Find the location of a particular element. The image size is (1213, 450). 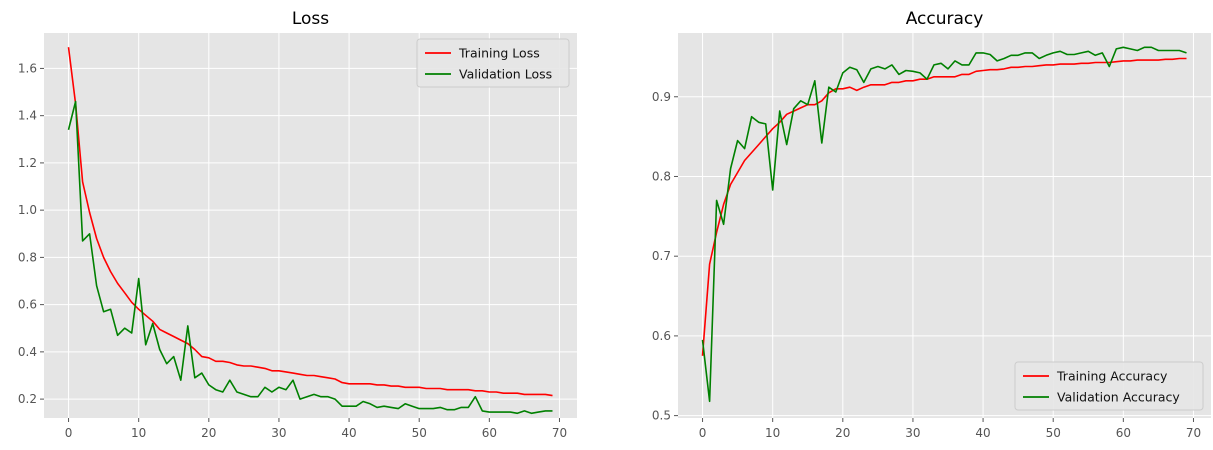

y-tick-label: 0.5 is located at coordinates (661, 416).